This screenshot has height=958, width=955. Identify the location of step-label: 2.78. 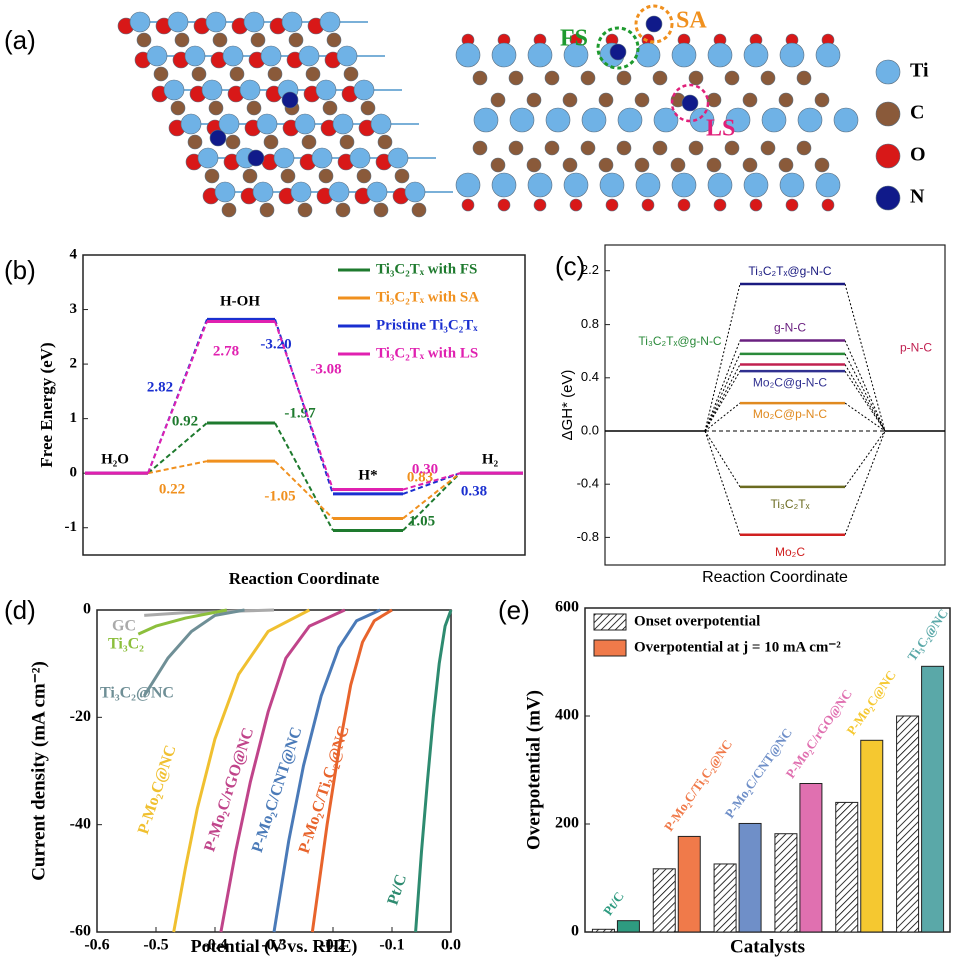
(226, 351).